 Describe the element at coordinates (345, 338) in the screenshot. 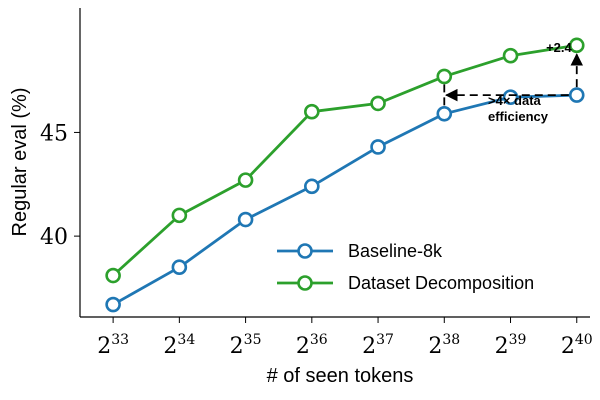

I see `x-ticks: 233 234 235 236 237 238 239 240` at that location.